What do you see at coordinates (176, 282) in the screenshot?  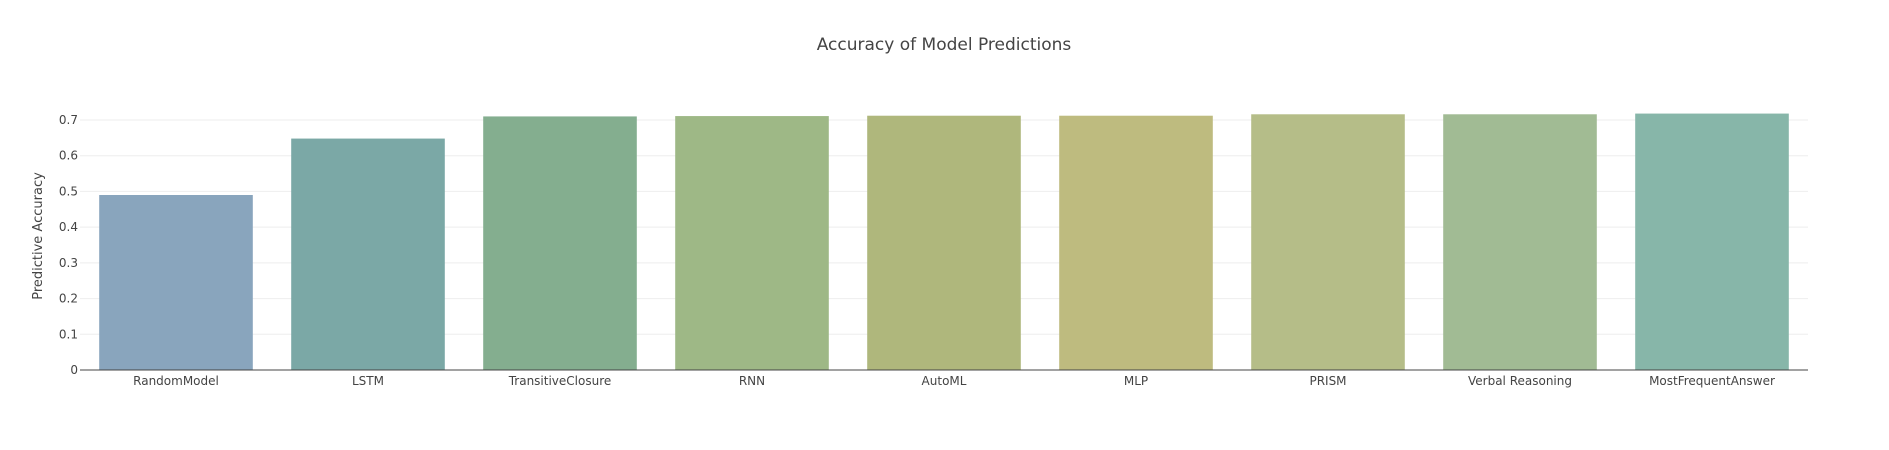 I see `bar-randommodel` at bounding box center [176, 282].